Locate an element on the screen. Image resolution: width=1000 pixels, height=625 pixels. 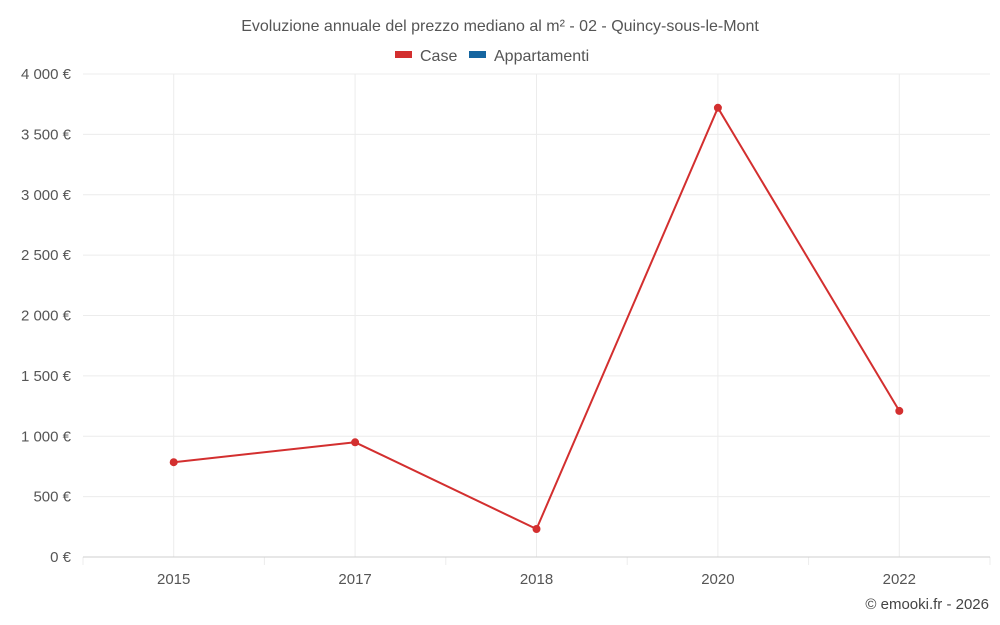
legend-swatch-appartamenti is located at coordinates (477, 54).